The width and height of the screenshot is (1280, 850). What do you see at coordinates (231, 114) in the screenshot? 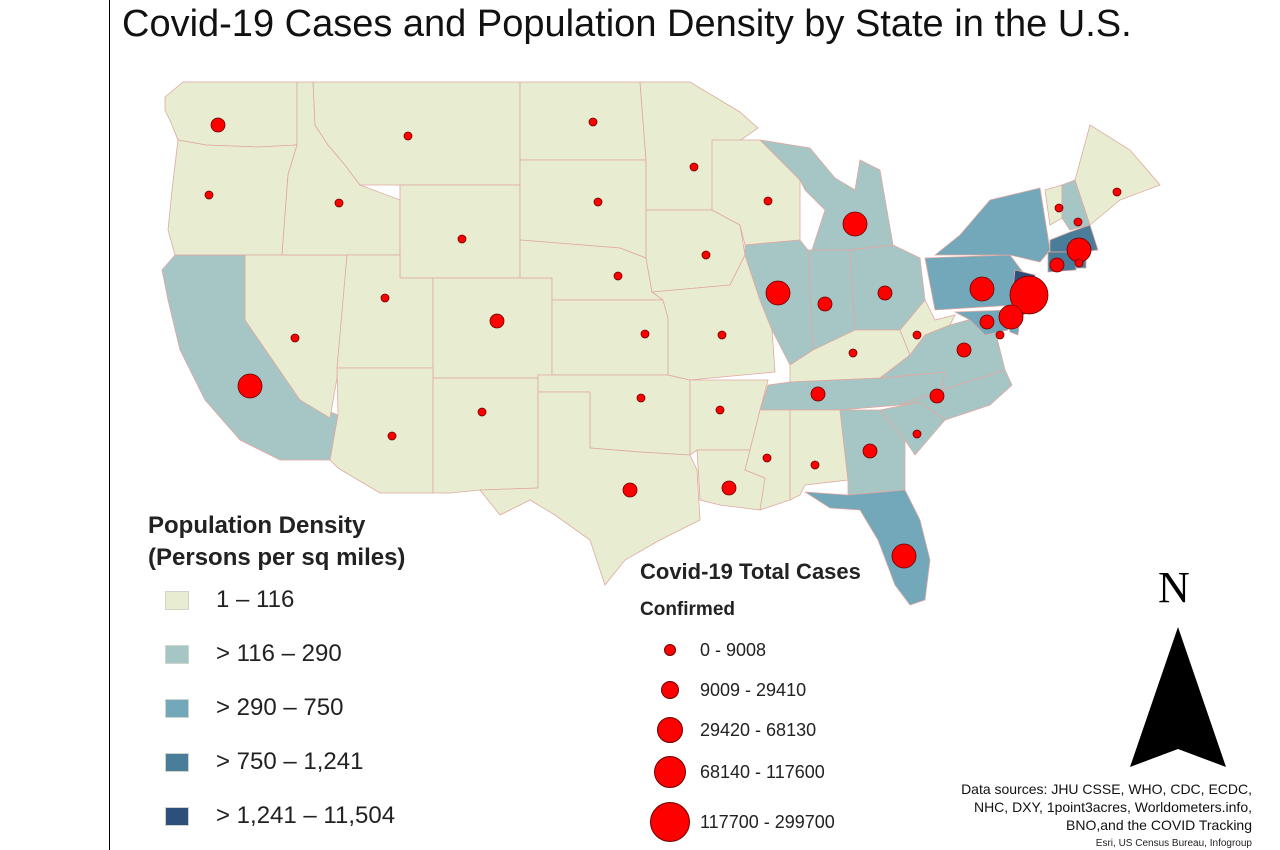
I see `state-washington` at bounding box center [231, 114].